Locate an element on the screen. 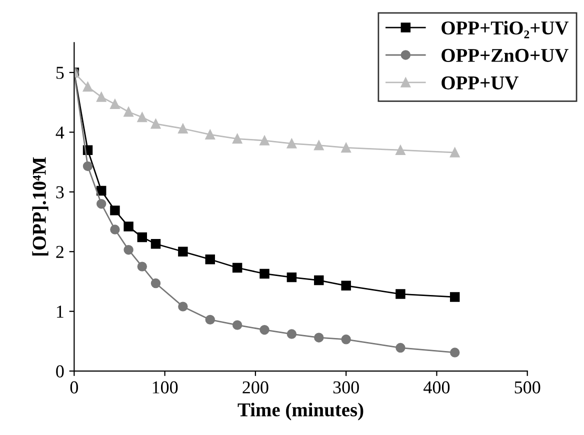 This screenshot has width=584, height=435. y-axis-title: [OPP].10⁴M is located at coordinates (40, 206).